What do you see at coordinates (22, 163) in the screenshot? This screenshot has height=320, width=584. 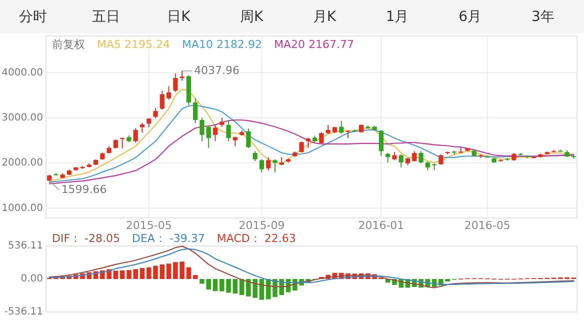 I see `y-tick-label: 2000.00` at bounding box center [22, 163].